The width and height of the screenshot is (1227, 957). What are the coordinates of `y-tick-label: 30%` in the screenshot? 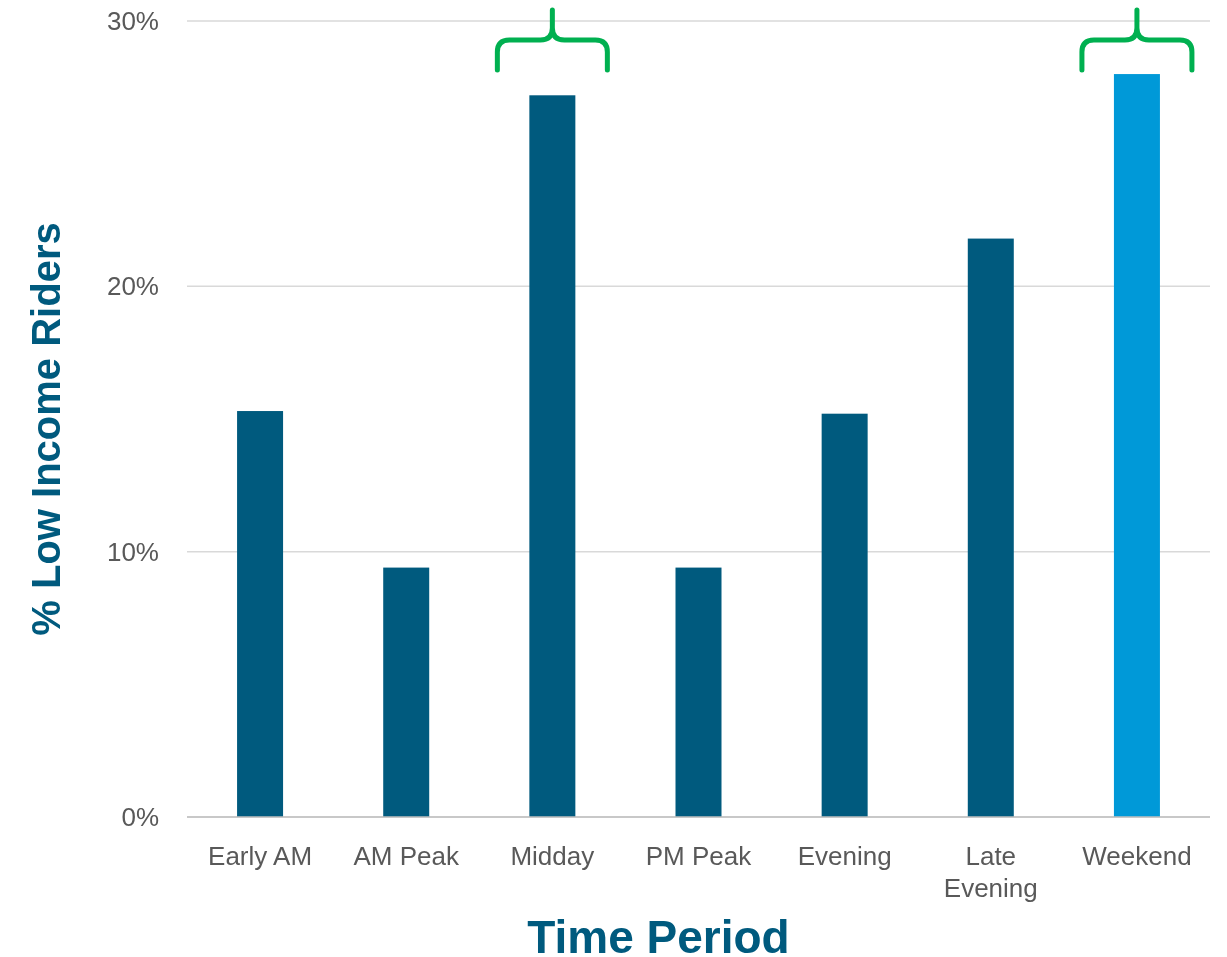 It's located at (132, 21).